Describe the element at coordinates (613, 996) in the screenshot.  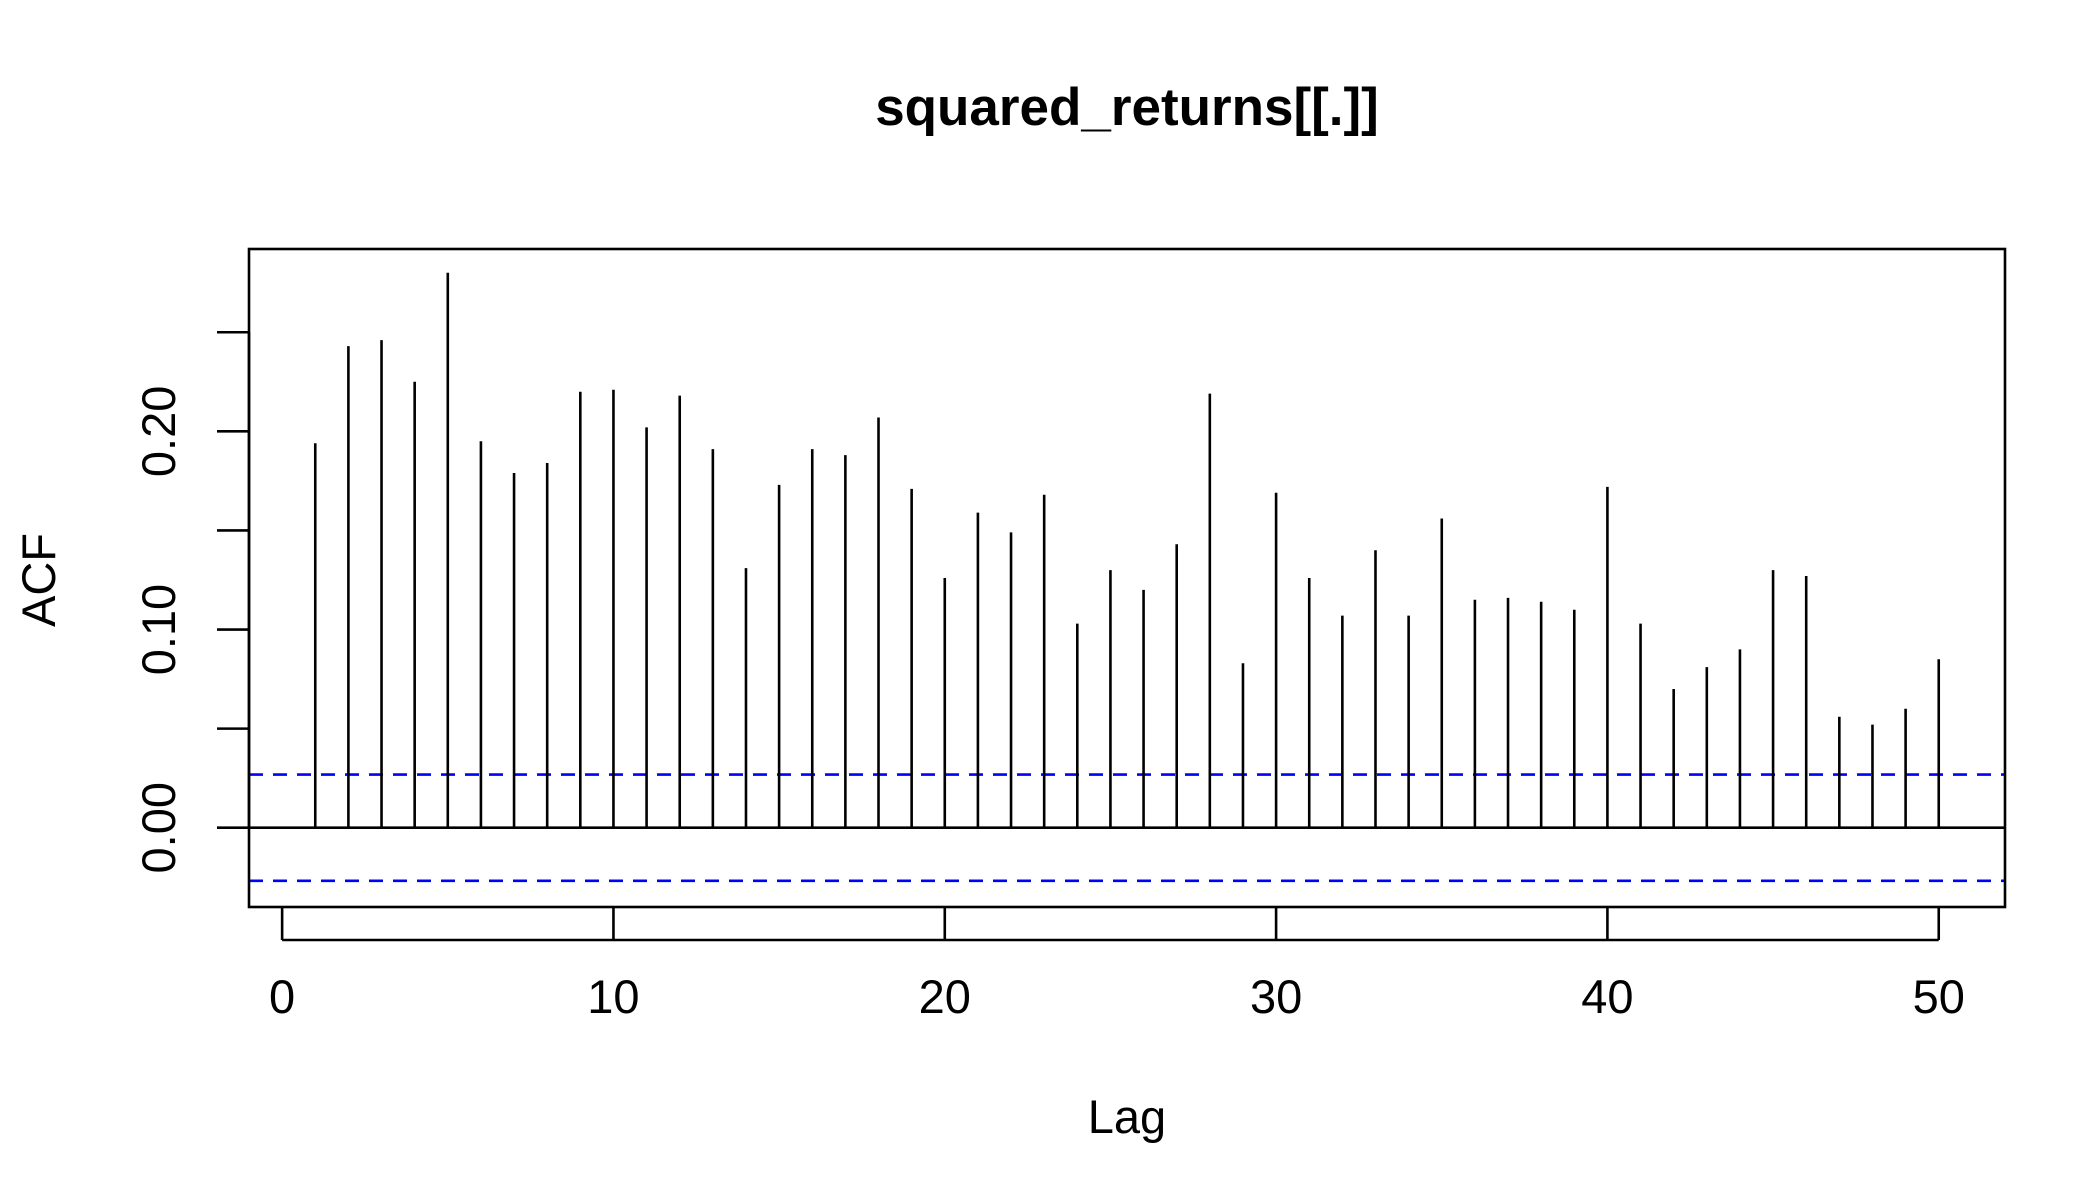
I see `x-tick-label-10: 10` at that location.